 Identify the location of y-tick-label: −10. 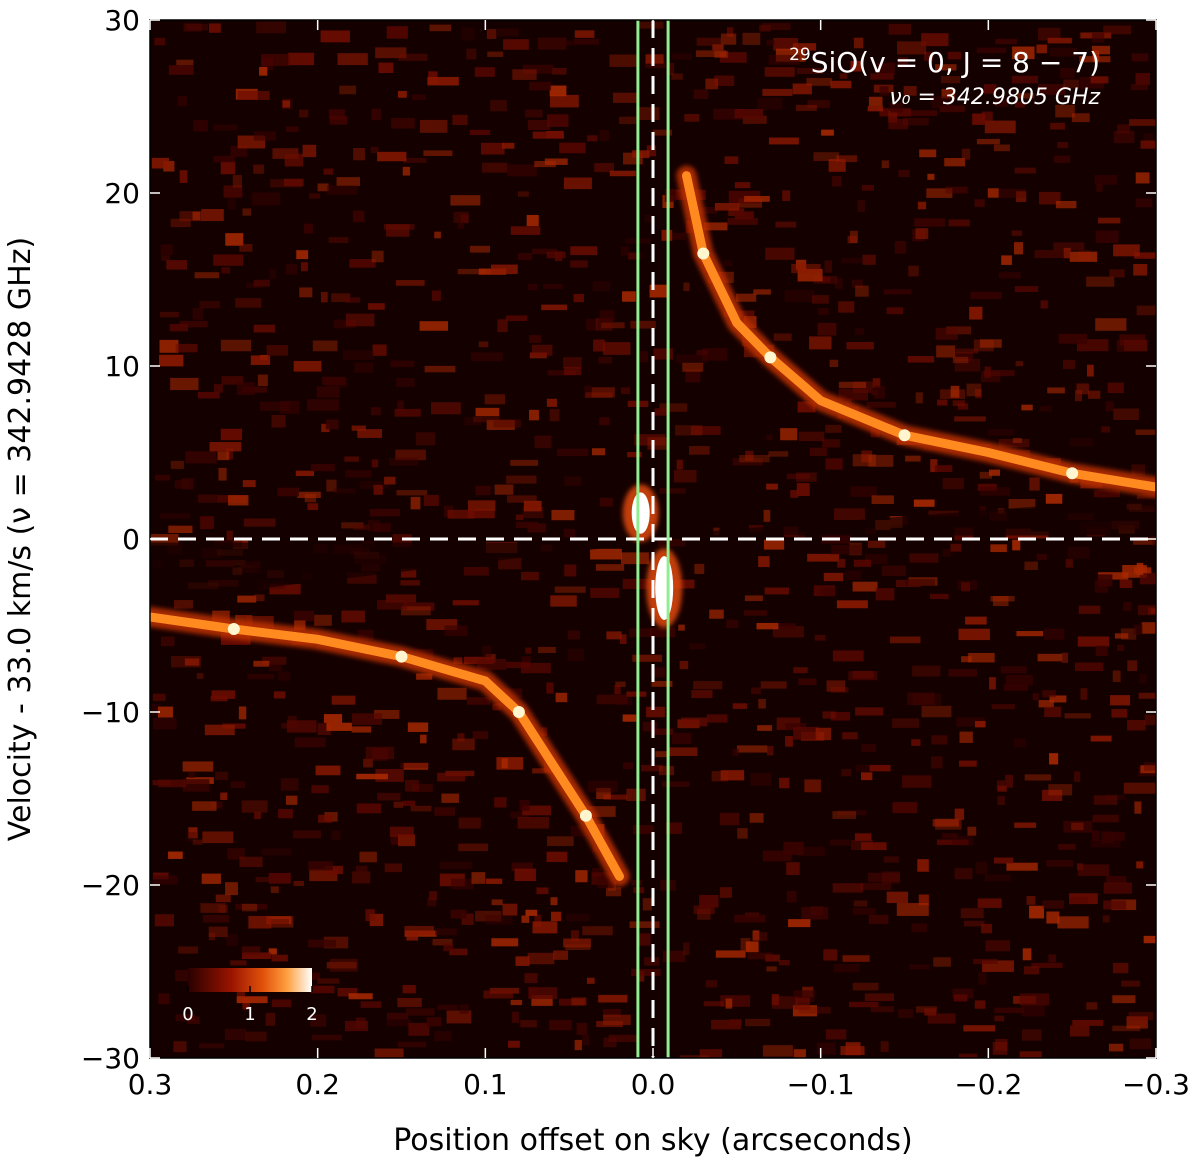
(110, 712).